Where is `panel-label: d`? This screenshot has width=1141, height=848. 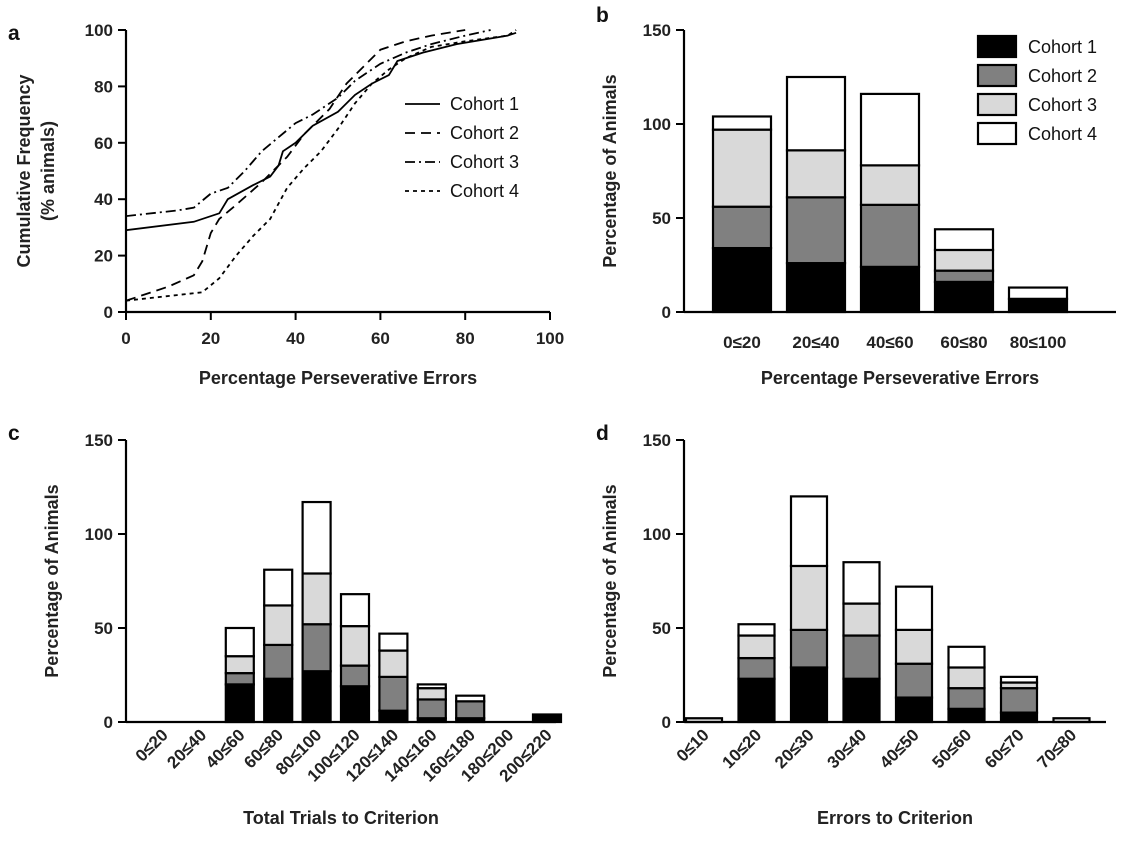
panel-label: d is located at coordinates (602, 433).